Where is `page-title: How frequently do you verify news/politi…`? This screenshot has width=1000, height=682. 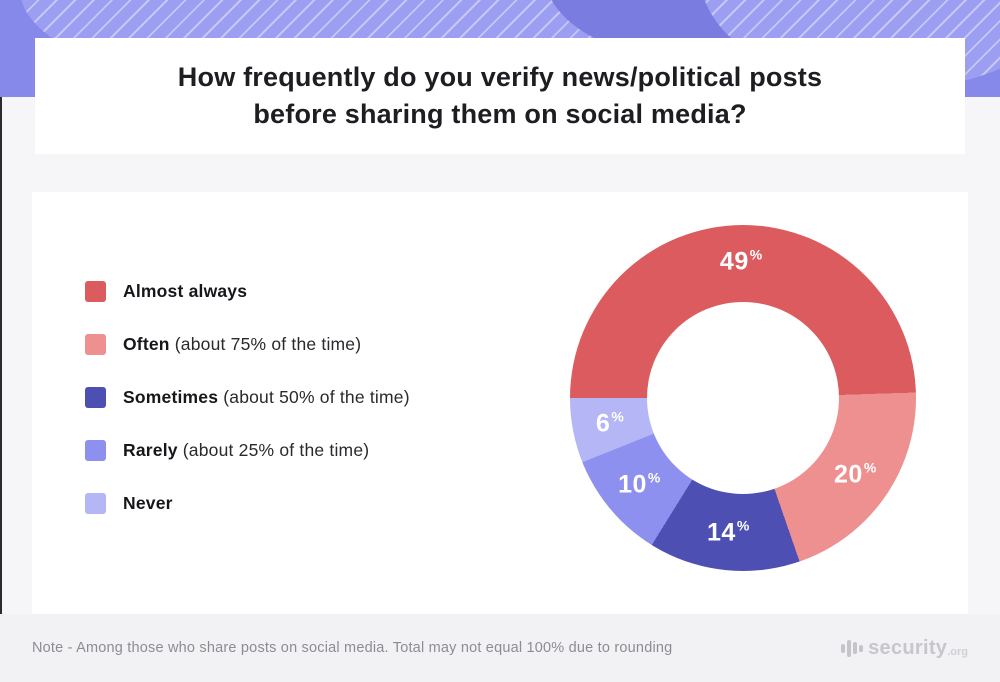
page-title: How frequently do you verify news/politi… is located at coordinates (500, 96).